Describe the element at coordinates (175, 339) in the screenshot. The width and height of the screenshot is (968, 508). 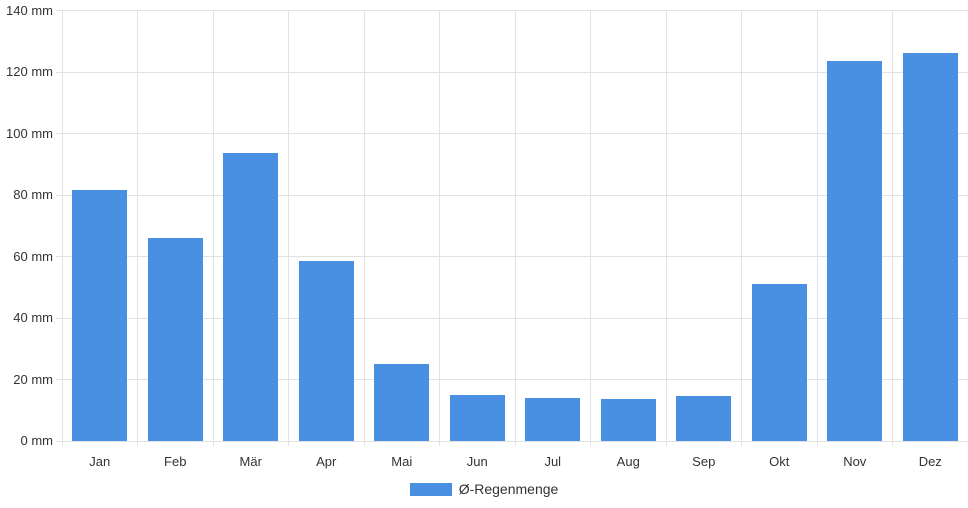
I see `bar-feb` at that location.